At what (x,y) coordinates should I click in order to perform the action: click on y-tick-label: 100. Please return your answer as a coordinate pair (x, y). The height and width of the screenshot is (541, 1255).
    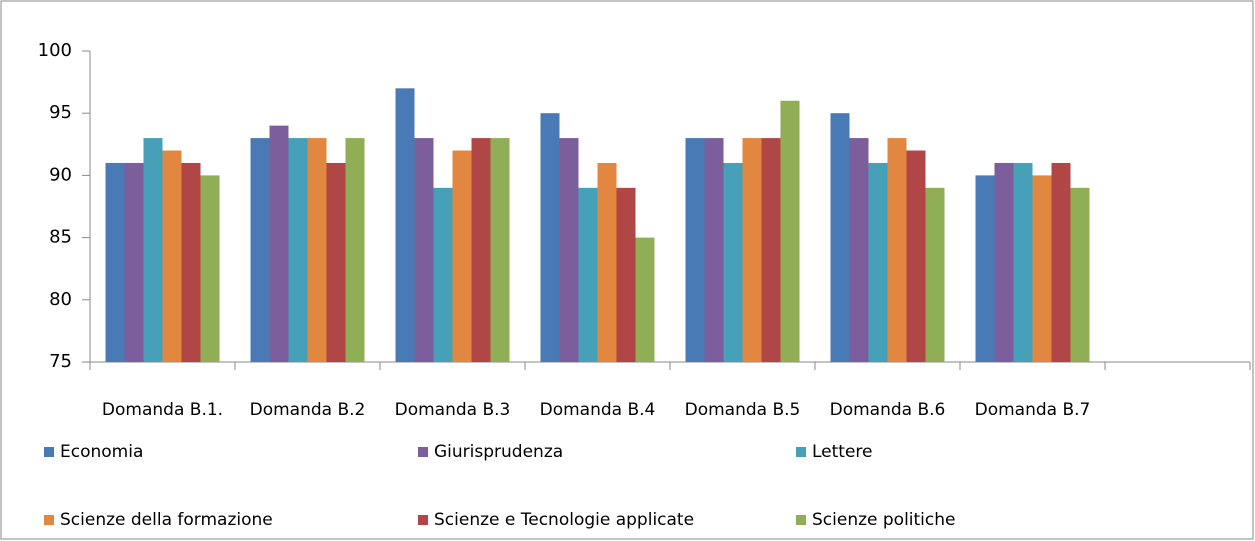
    Looking at the image, I should click on (55, 50).